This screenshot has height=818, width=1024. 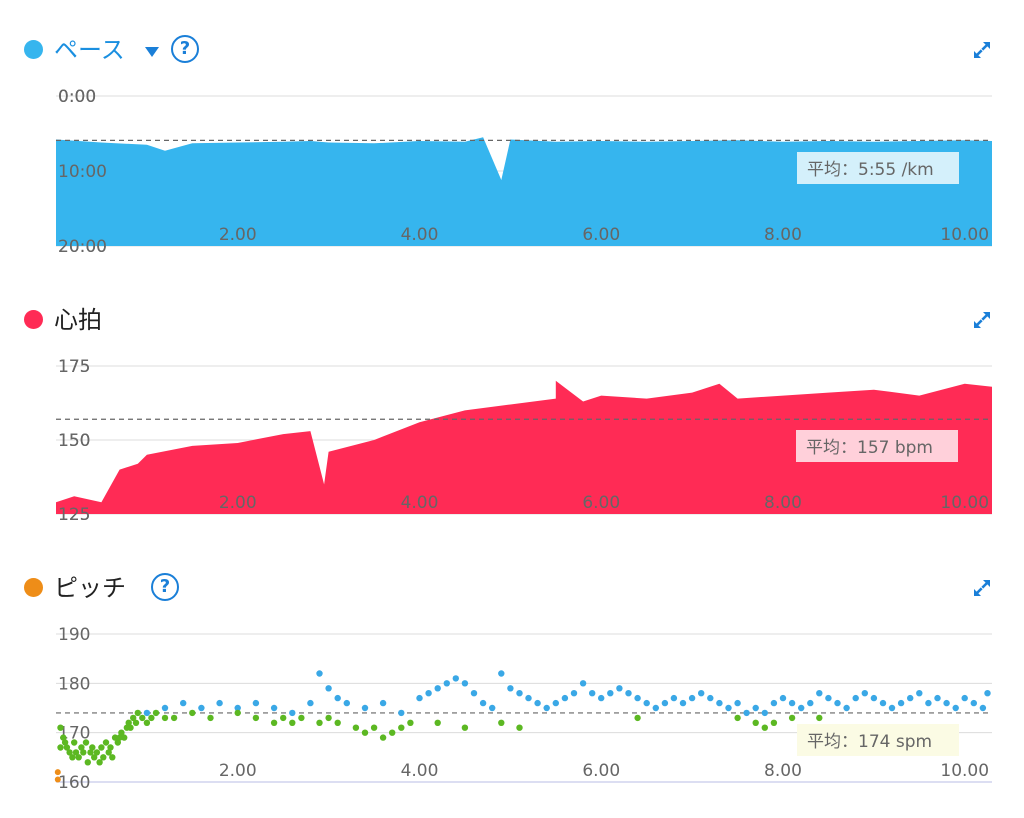 I want to click on y-tick-label: 0:00, so click(x=77, y=97).